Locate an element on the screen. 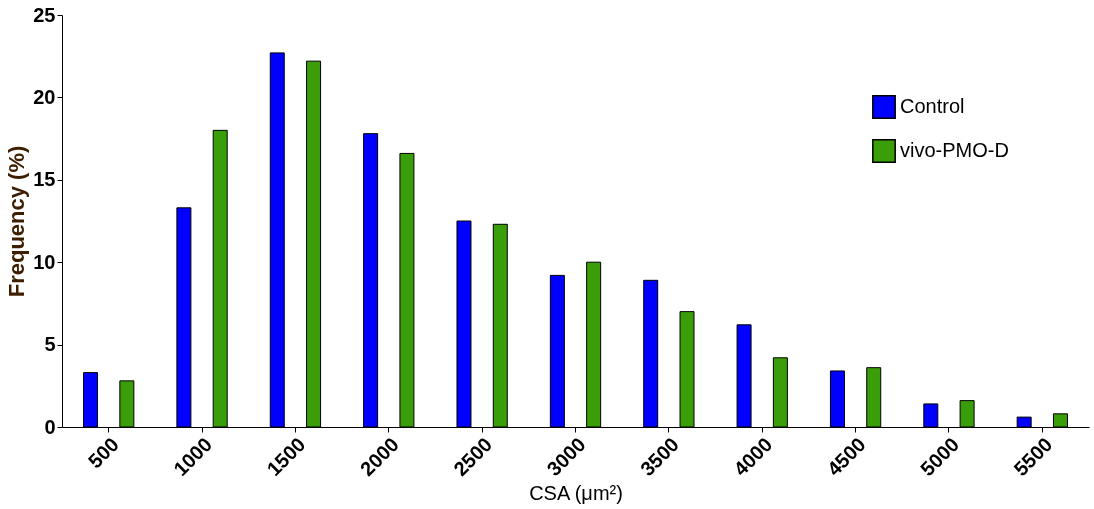  y-tick-label: 20 is located at coordinates (44, 96).